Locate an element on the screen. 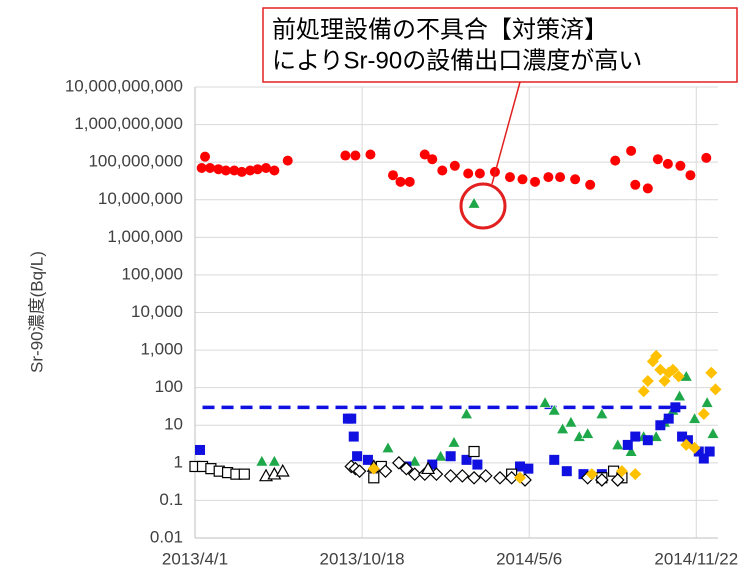 This screenshot has width=751, height=576. y-tick-label: 1 is located at coordinates (178, 461).